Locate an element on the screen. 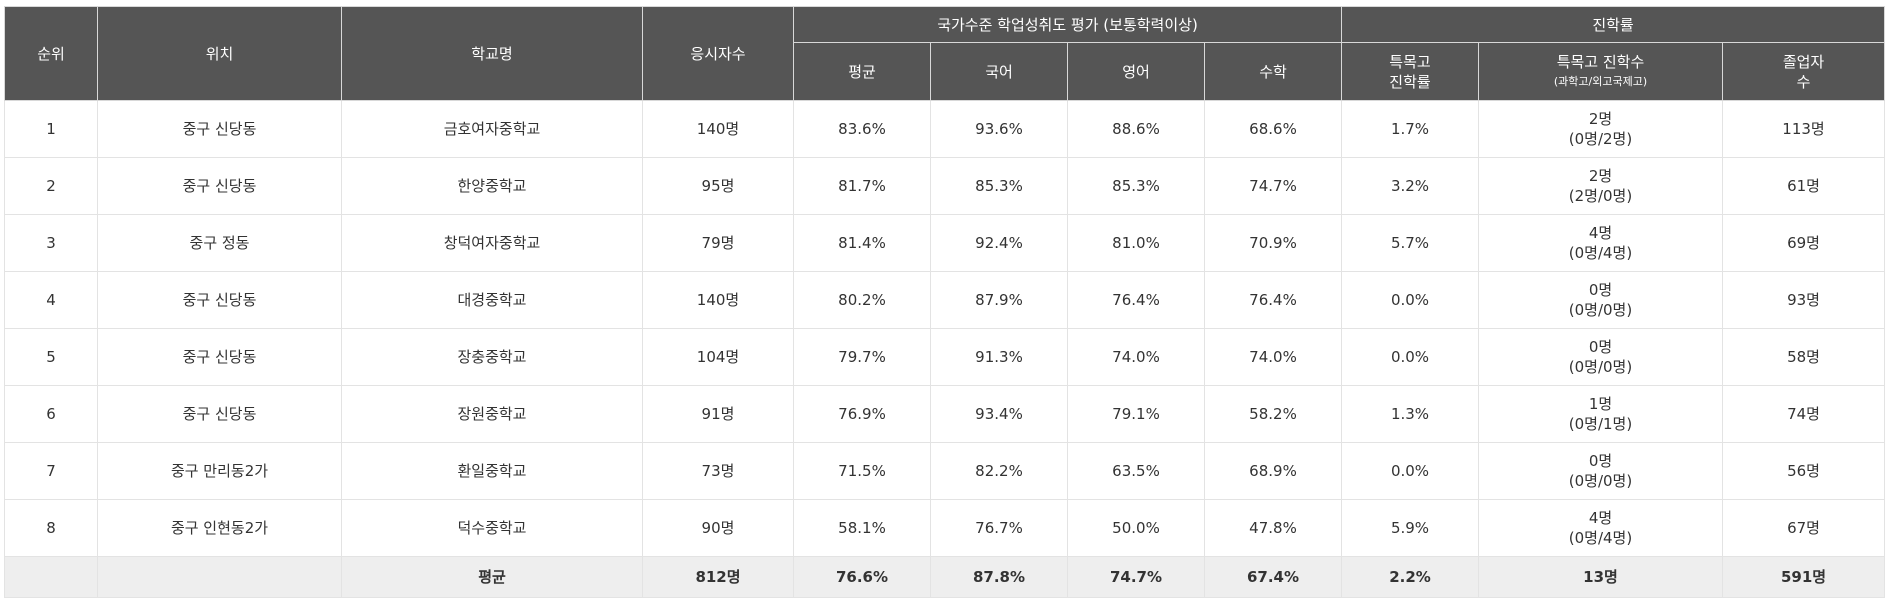 The height and width of the screenshot is (606, 1888). average-score-cell: 71.5% is located at coordinates (862, 471).